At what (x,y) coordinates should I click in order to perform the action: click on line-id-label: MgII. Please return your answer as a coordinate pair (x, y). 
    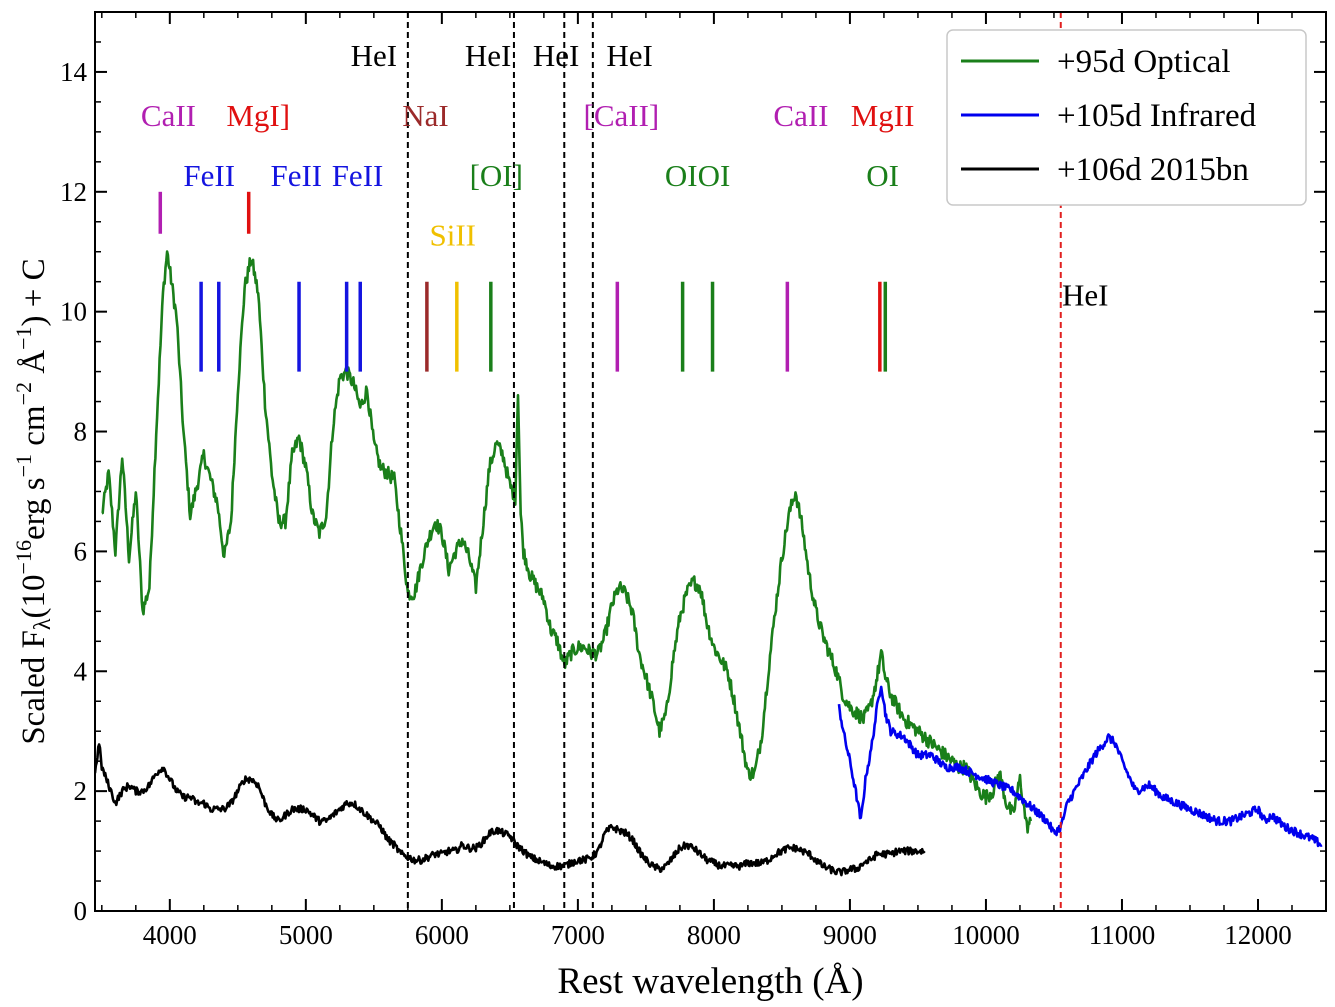
    Looking at the image, I should click on (883, 115).